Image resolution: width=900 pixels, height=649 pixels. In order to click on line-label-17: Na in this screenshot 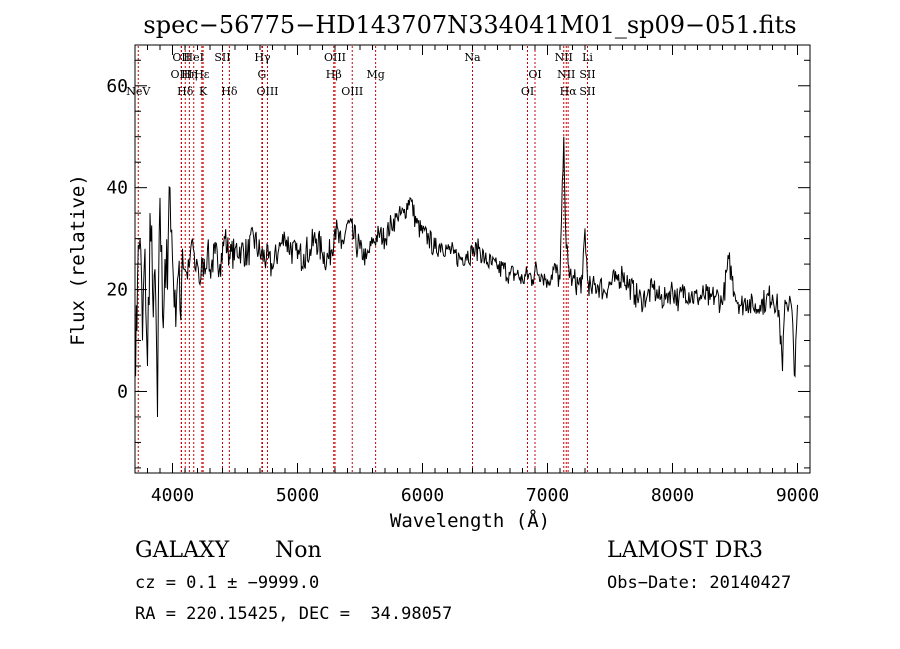, I will do `click(472, 57)`.